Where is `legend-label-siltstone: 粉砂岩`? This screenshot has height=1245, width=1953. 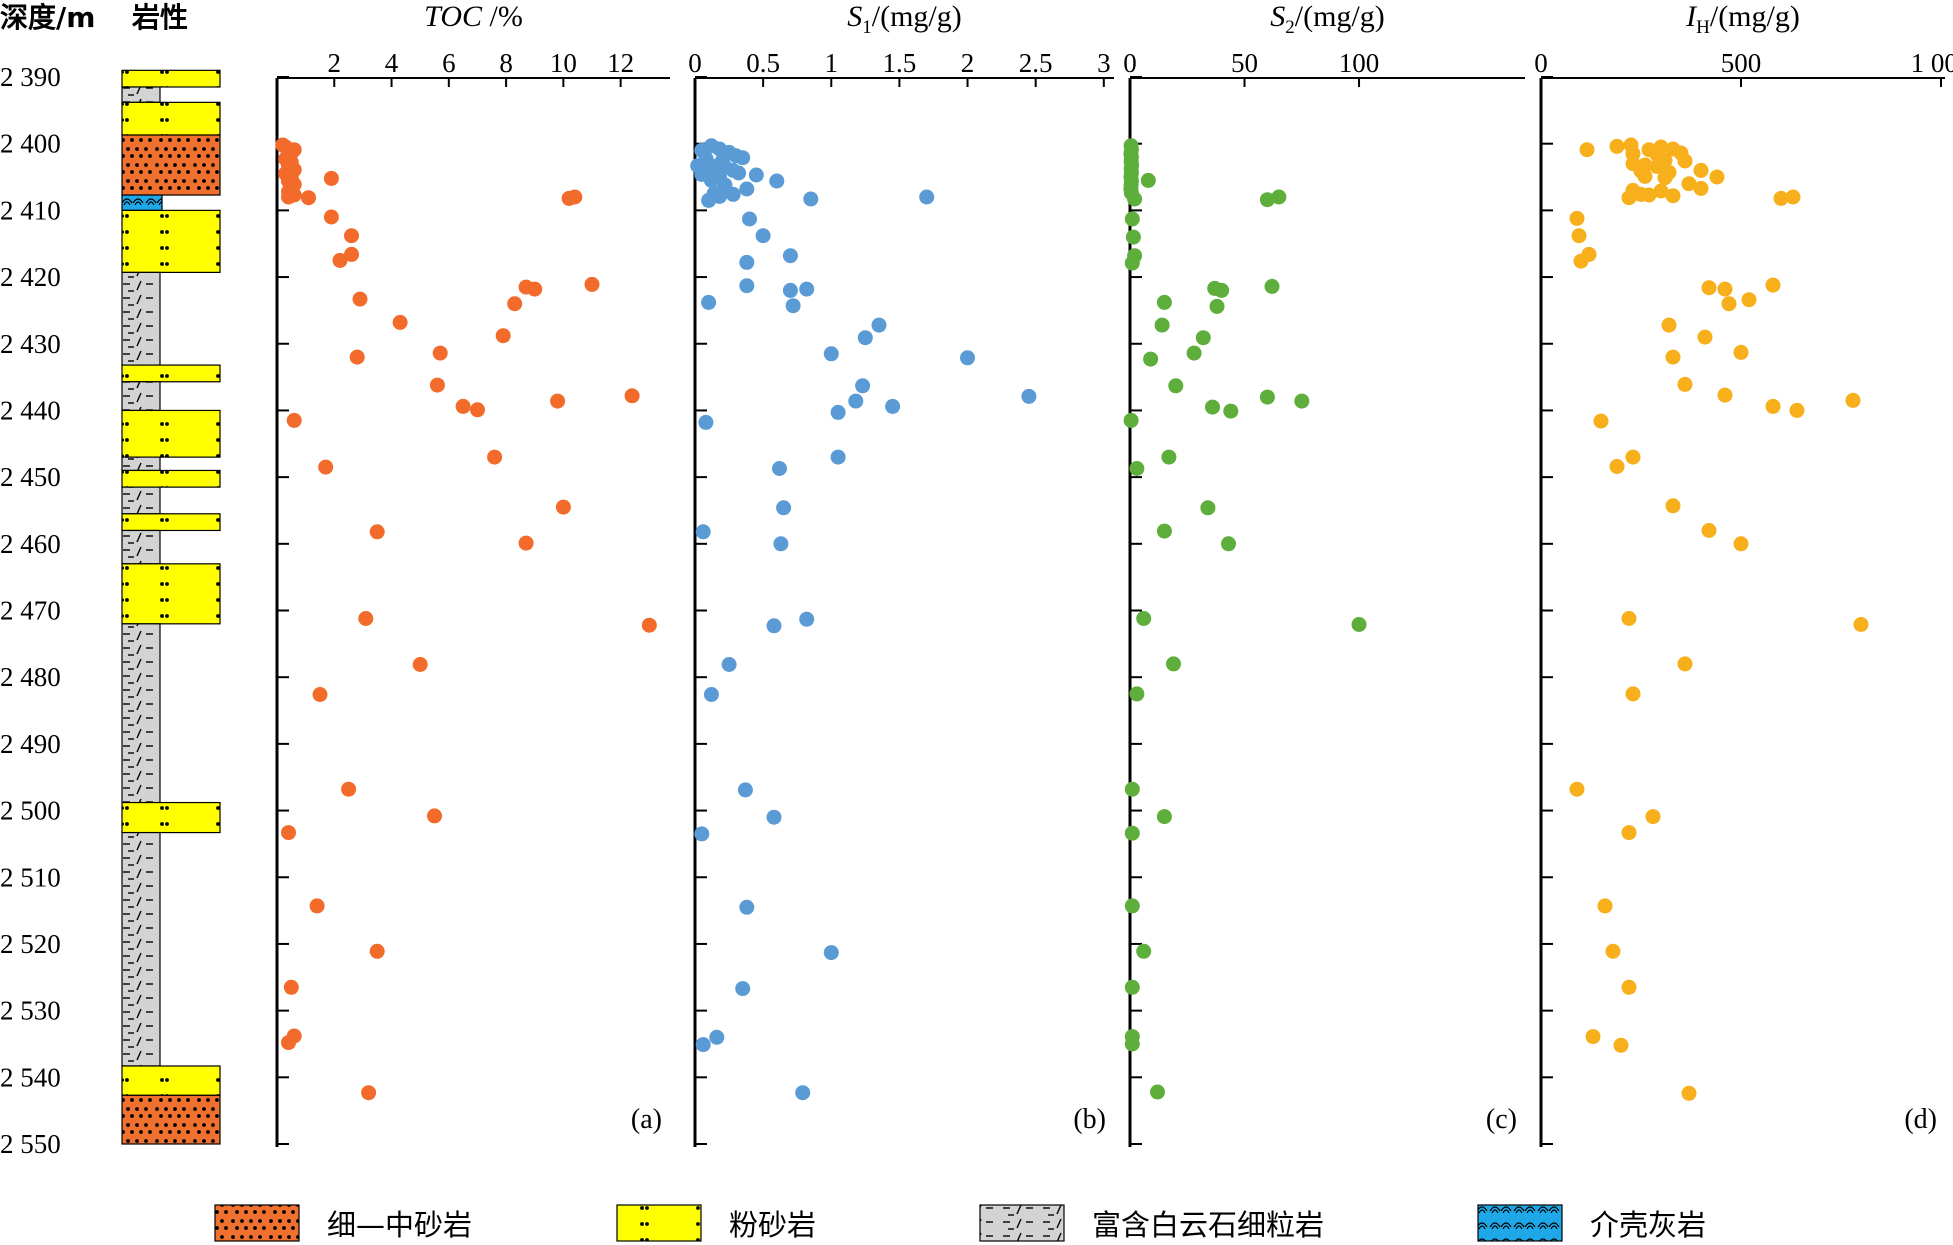 legend-label-siltstone: 粉砂岩 is located at coordinates (772, 1225).